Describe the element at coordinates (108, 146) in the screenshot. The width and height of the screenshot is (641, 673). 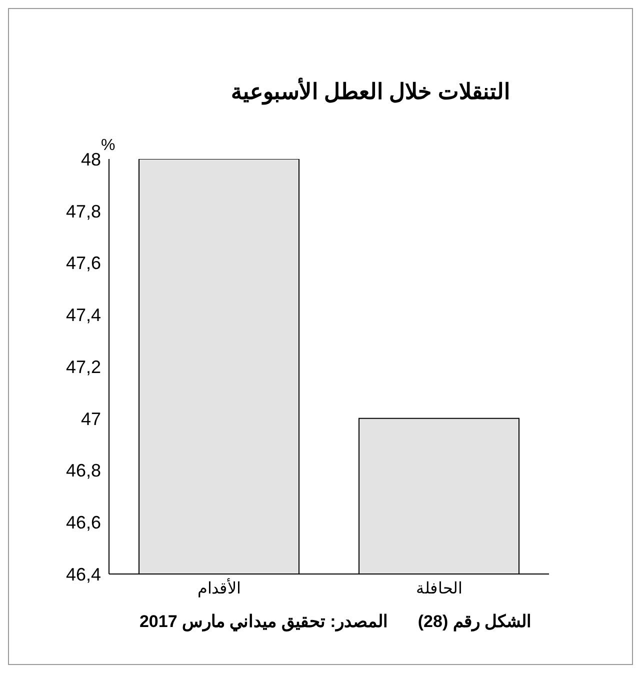
I see `y-axis-title: %` at that location.